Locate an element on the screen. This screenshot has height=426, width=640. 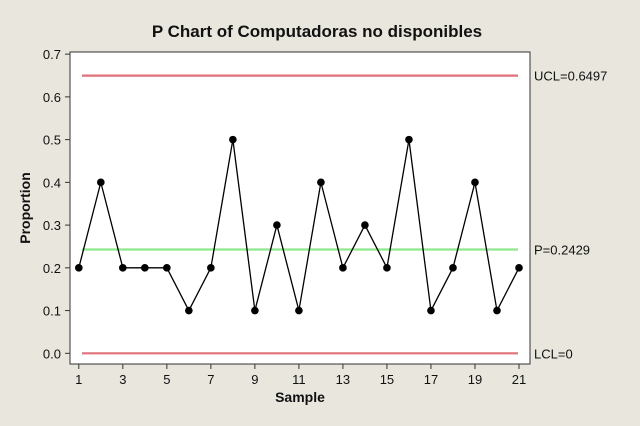
reference-label-0: UCL=0.6497 is located at coordinates (570, 76).